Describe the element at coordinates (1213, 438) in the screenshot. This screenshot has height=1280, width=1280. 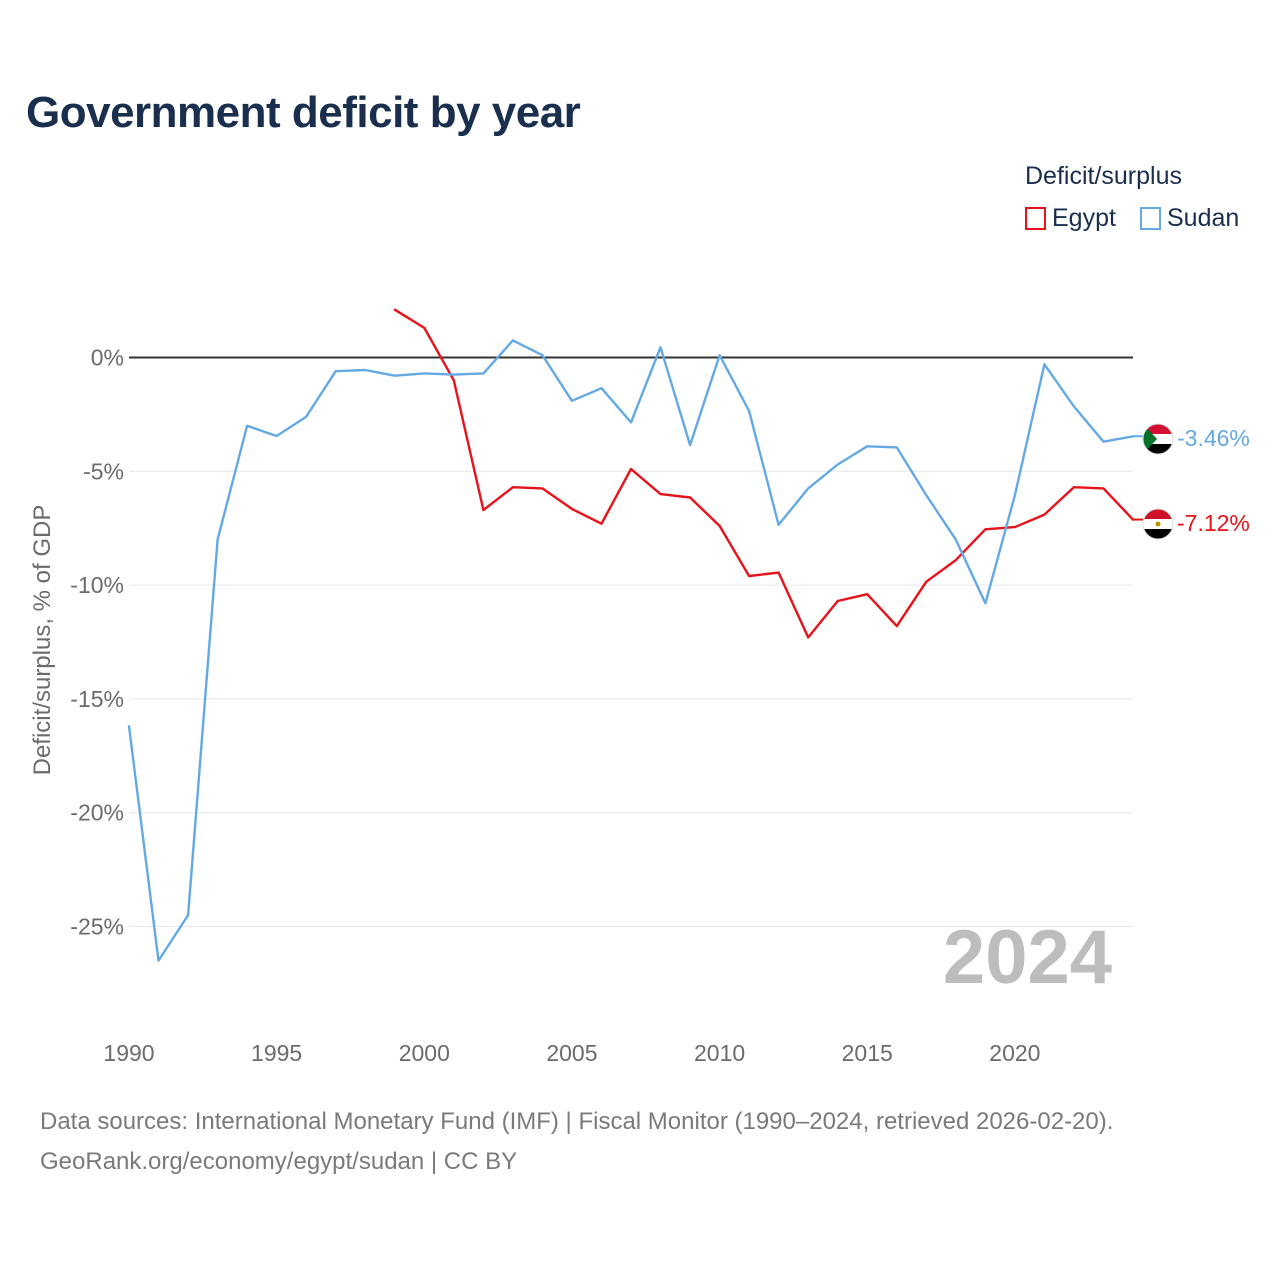
I see `end-label-sudan: -3.46%` at that location.